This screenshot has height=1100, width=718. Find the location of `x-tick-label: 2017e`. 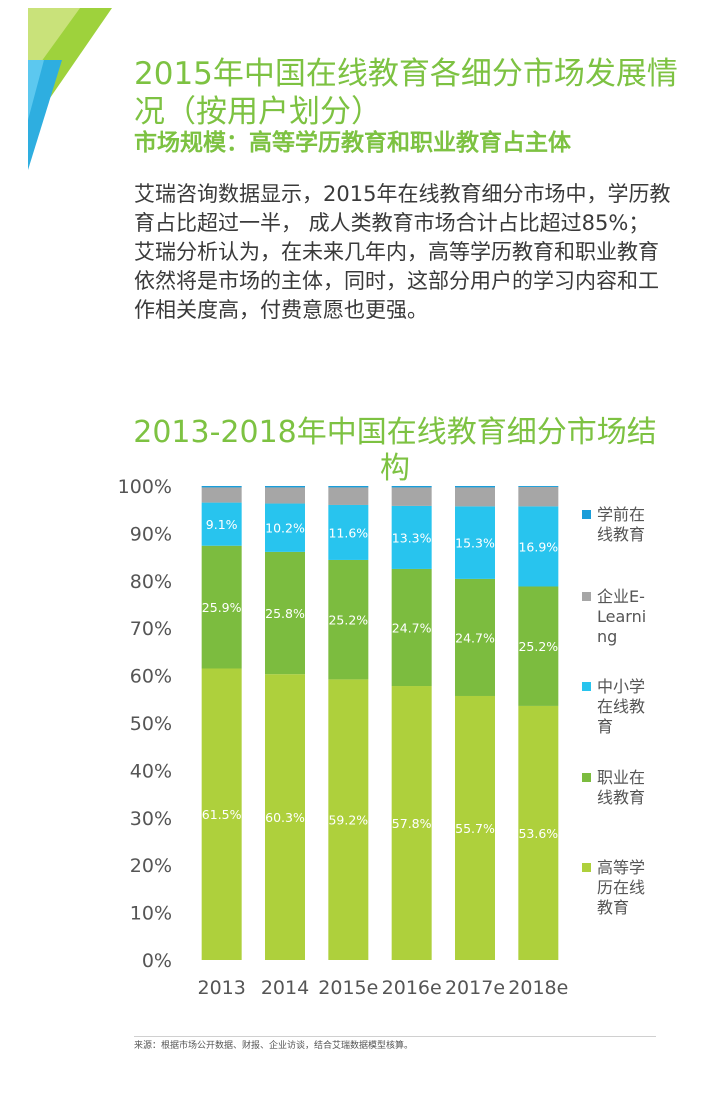

x-tick-label: 2017e is located at coordinates (475, 988).